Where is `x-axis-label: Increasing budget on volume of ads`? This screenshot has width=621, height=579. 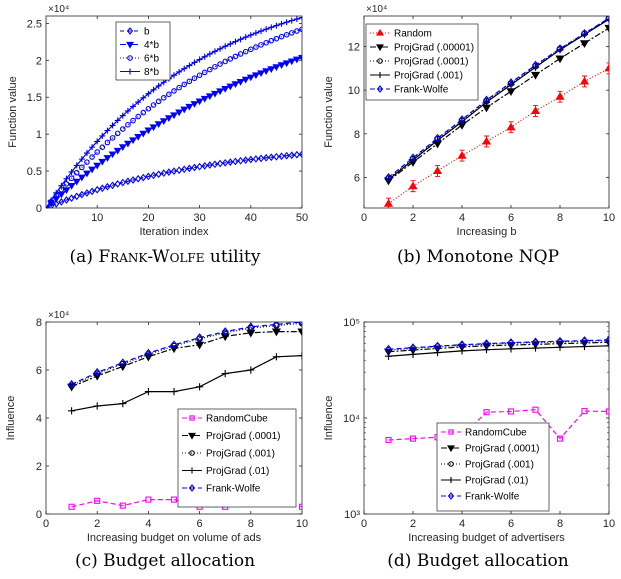 x-axis-label: Increasing budget on volume of ads is located at coordinates (174, 538).